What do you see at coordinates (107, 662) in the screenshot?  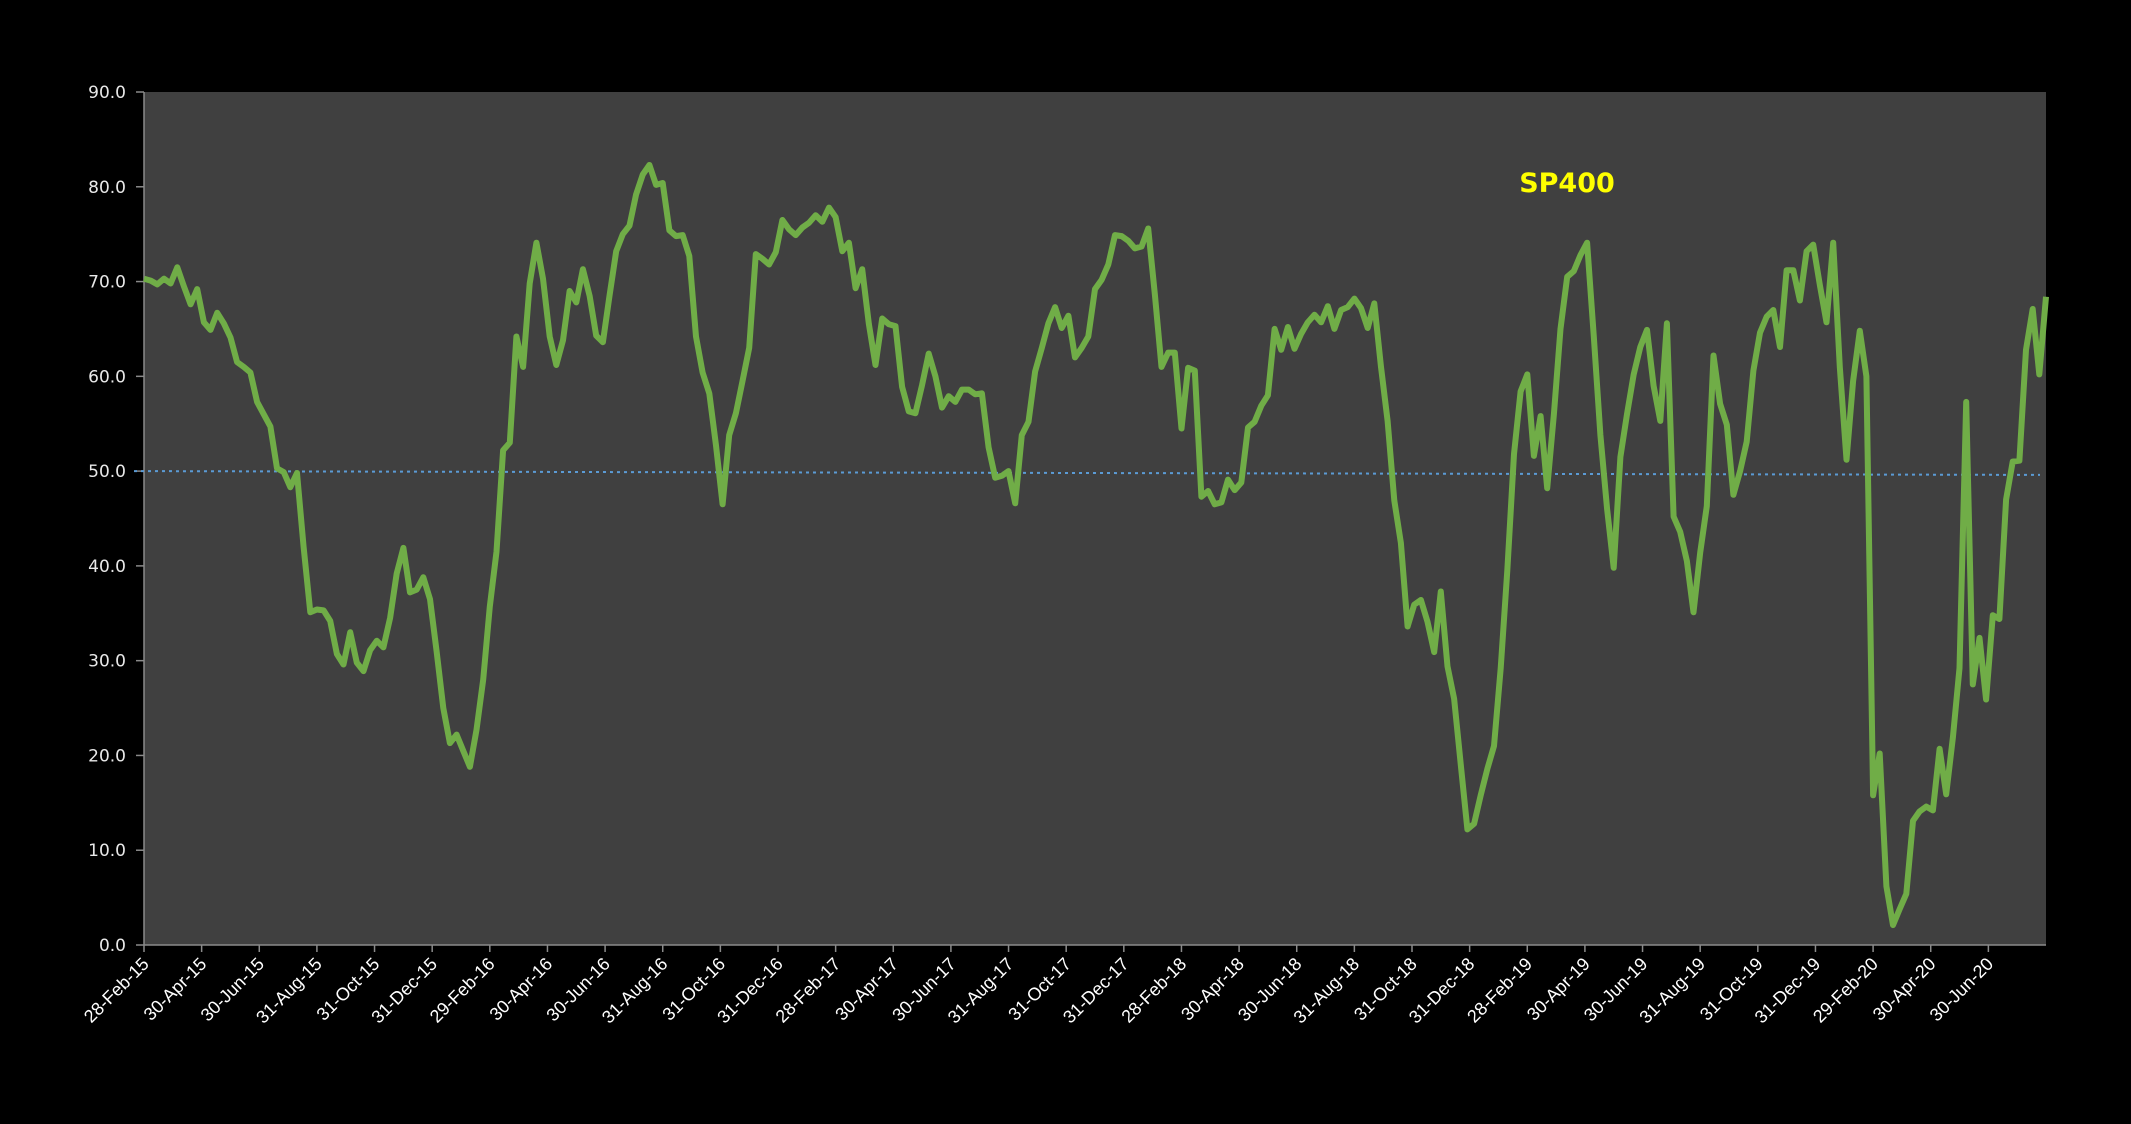 I see `y-tick-label: 30.0` at bounding box center [107, 662].